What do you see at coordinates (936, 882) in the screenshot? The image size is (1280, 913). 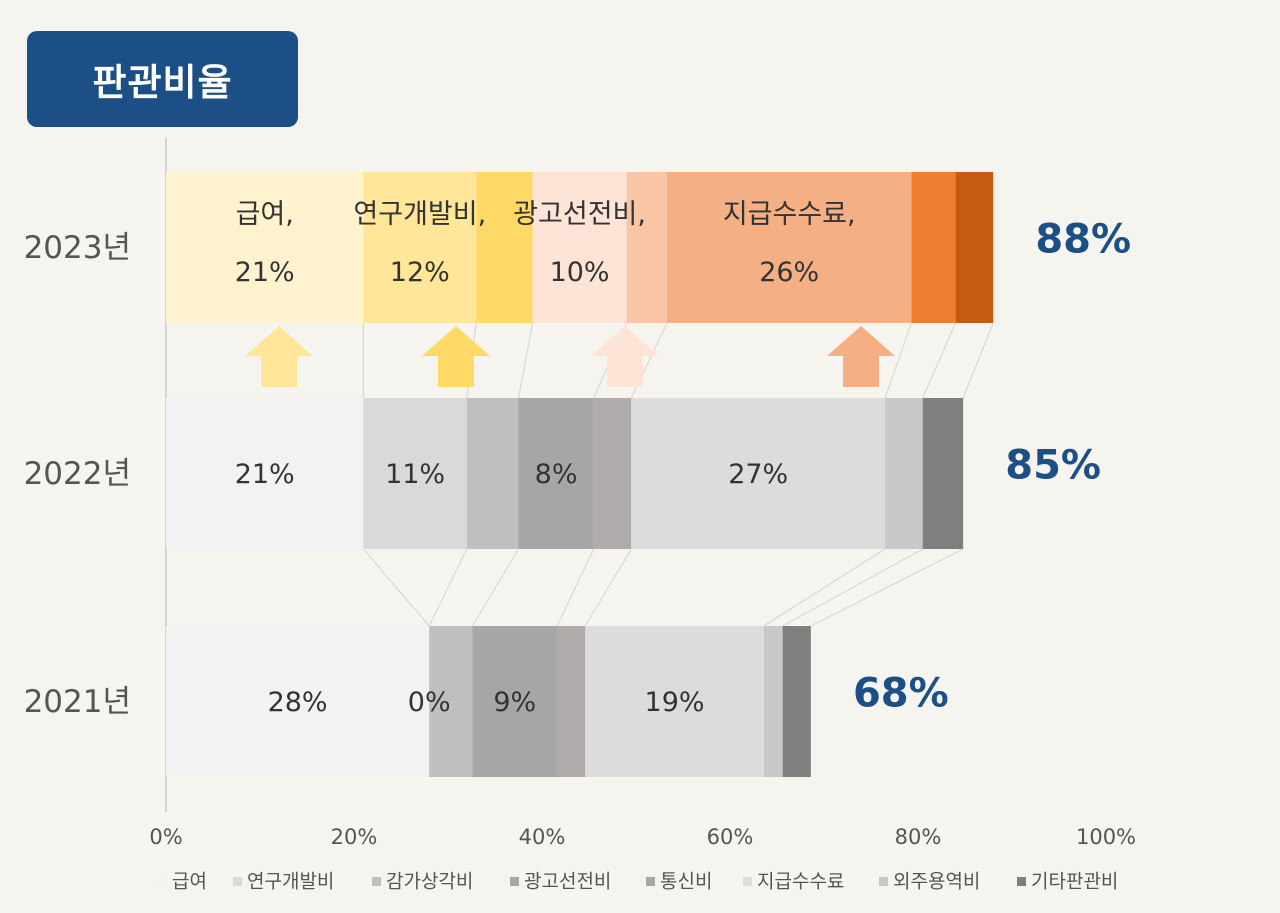 I see `legend-label: 외주용역비` at bounding box center [936, 882].